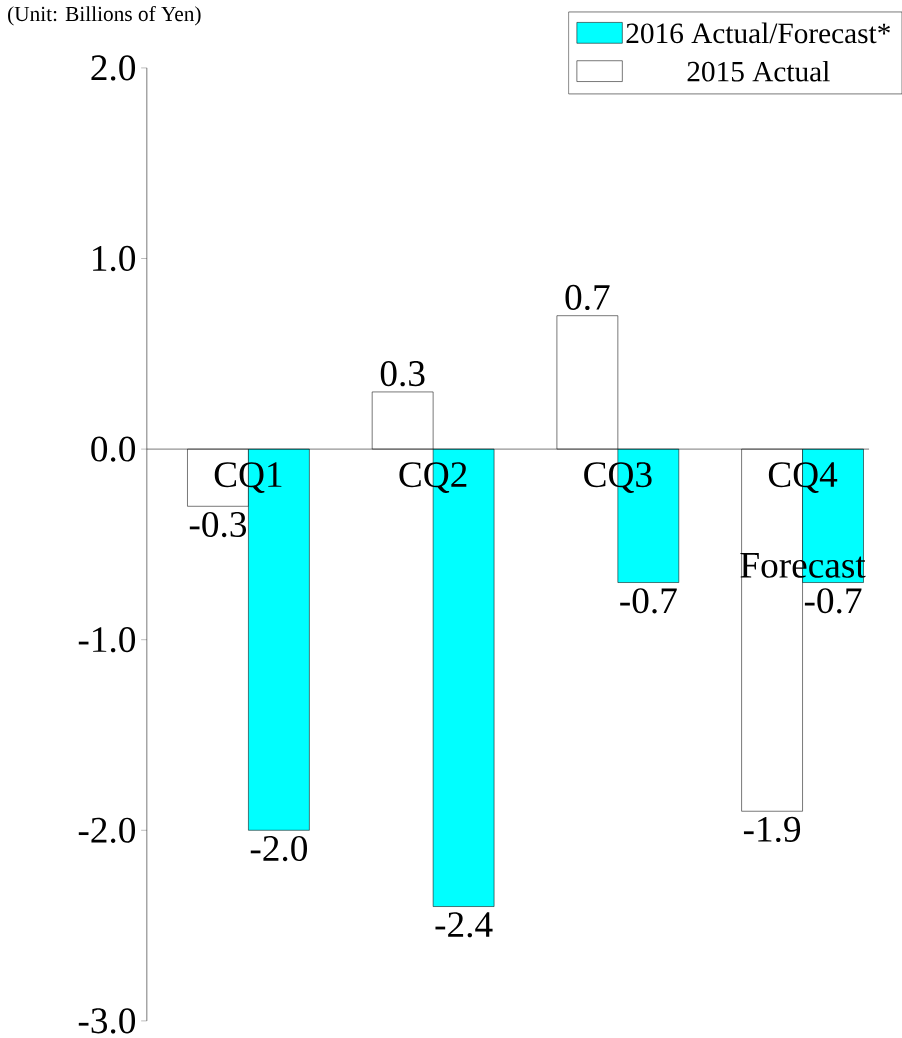 The image size is (902, 1038). I want to click on data-label: 0.7, so click(587, 297).